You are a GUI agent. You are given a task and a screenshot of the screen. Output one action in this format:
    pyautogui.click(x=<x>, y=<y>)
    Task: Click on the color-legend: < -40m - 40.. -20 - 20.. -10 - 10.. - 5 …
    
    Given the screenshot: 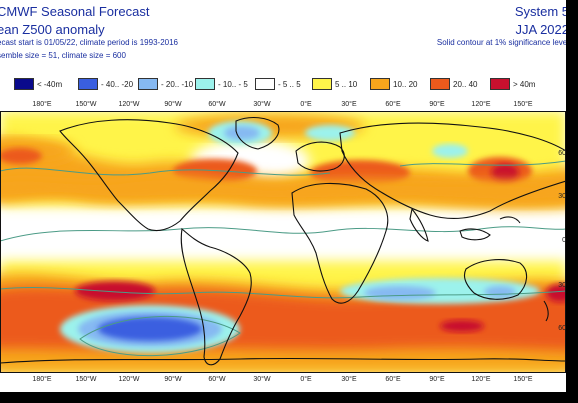 What is the action you would take?
    pyautogui.click(x=283, y=85)
    